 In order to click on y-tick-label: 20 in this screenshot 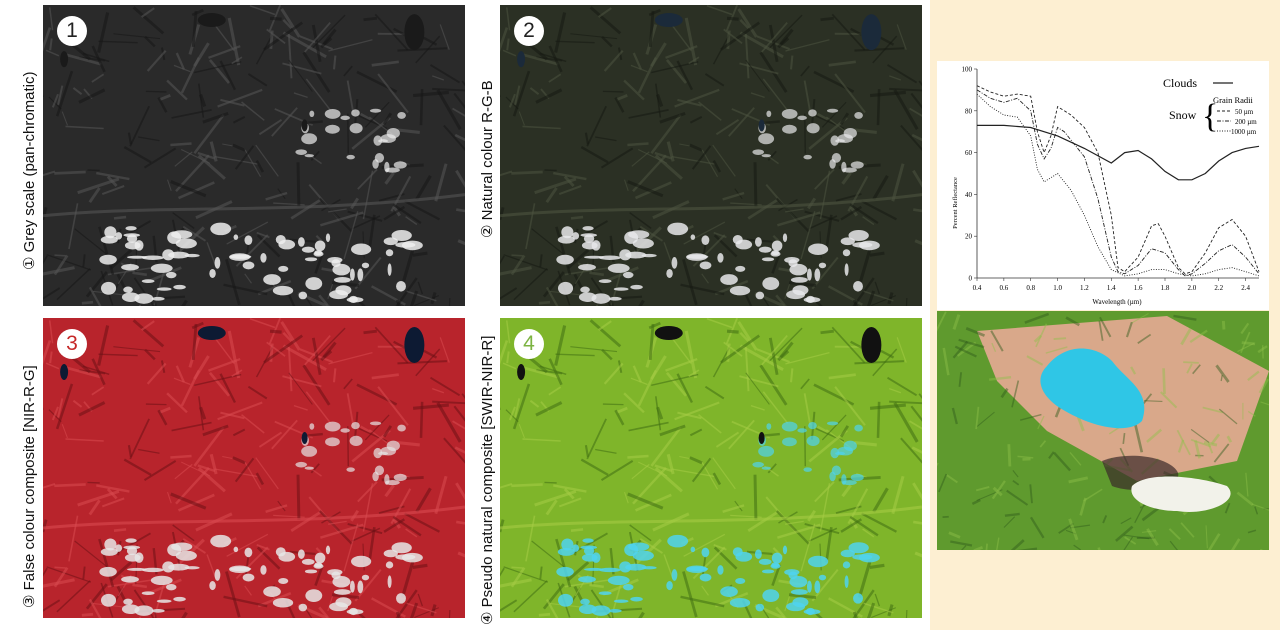, I will do `click(969, 237)`.